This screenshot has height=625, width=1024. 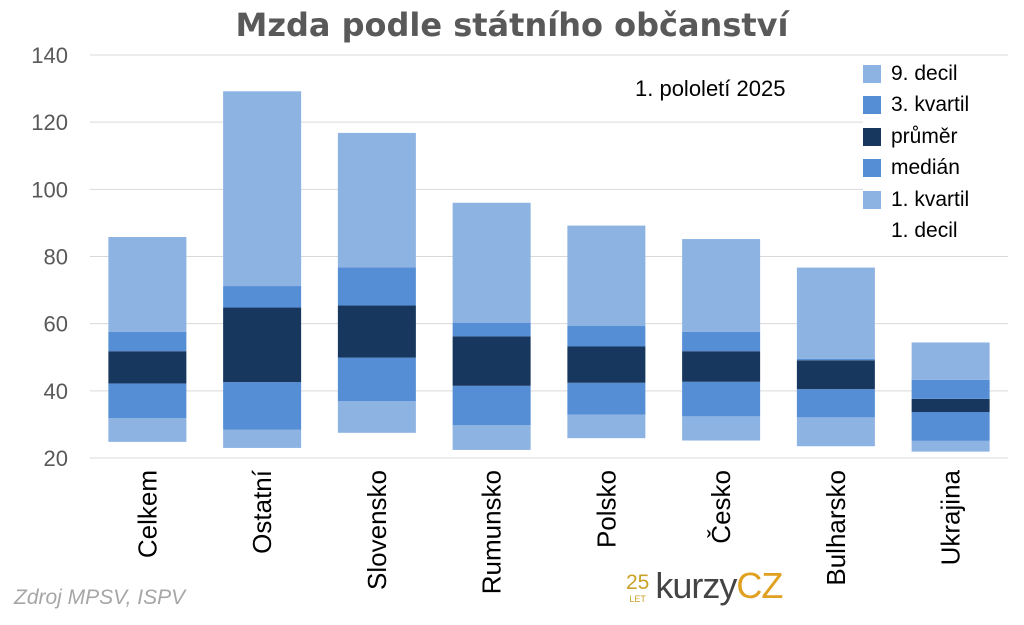 What do you see at coordinates (637, 599) in the screenshot?
I see `logo-small-text: LET` at bounding box center [637, 599].